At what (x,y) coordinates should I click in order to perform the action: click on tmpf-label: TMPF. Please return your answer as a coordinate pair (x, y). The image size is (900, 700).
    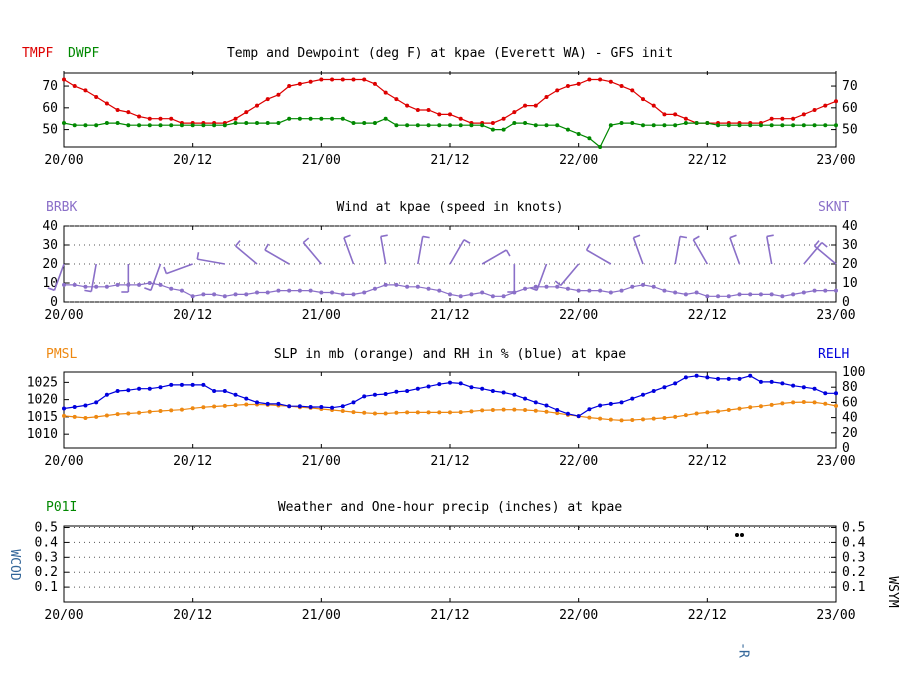
    Looking at the image, I should click on (37, 53).